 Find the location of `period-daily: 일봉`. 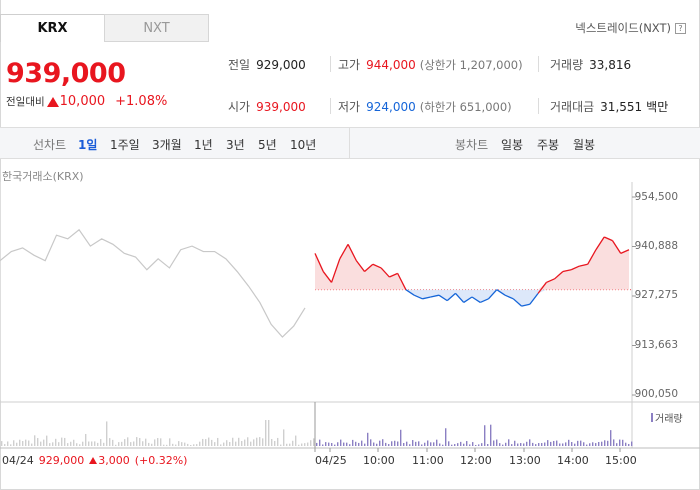

period-daily: 일봉 is located at coordinates (512, 145).